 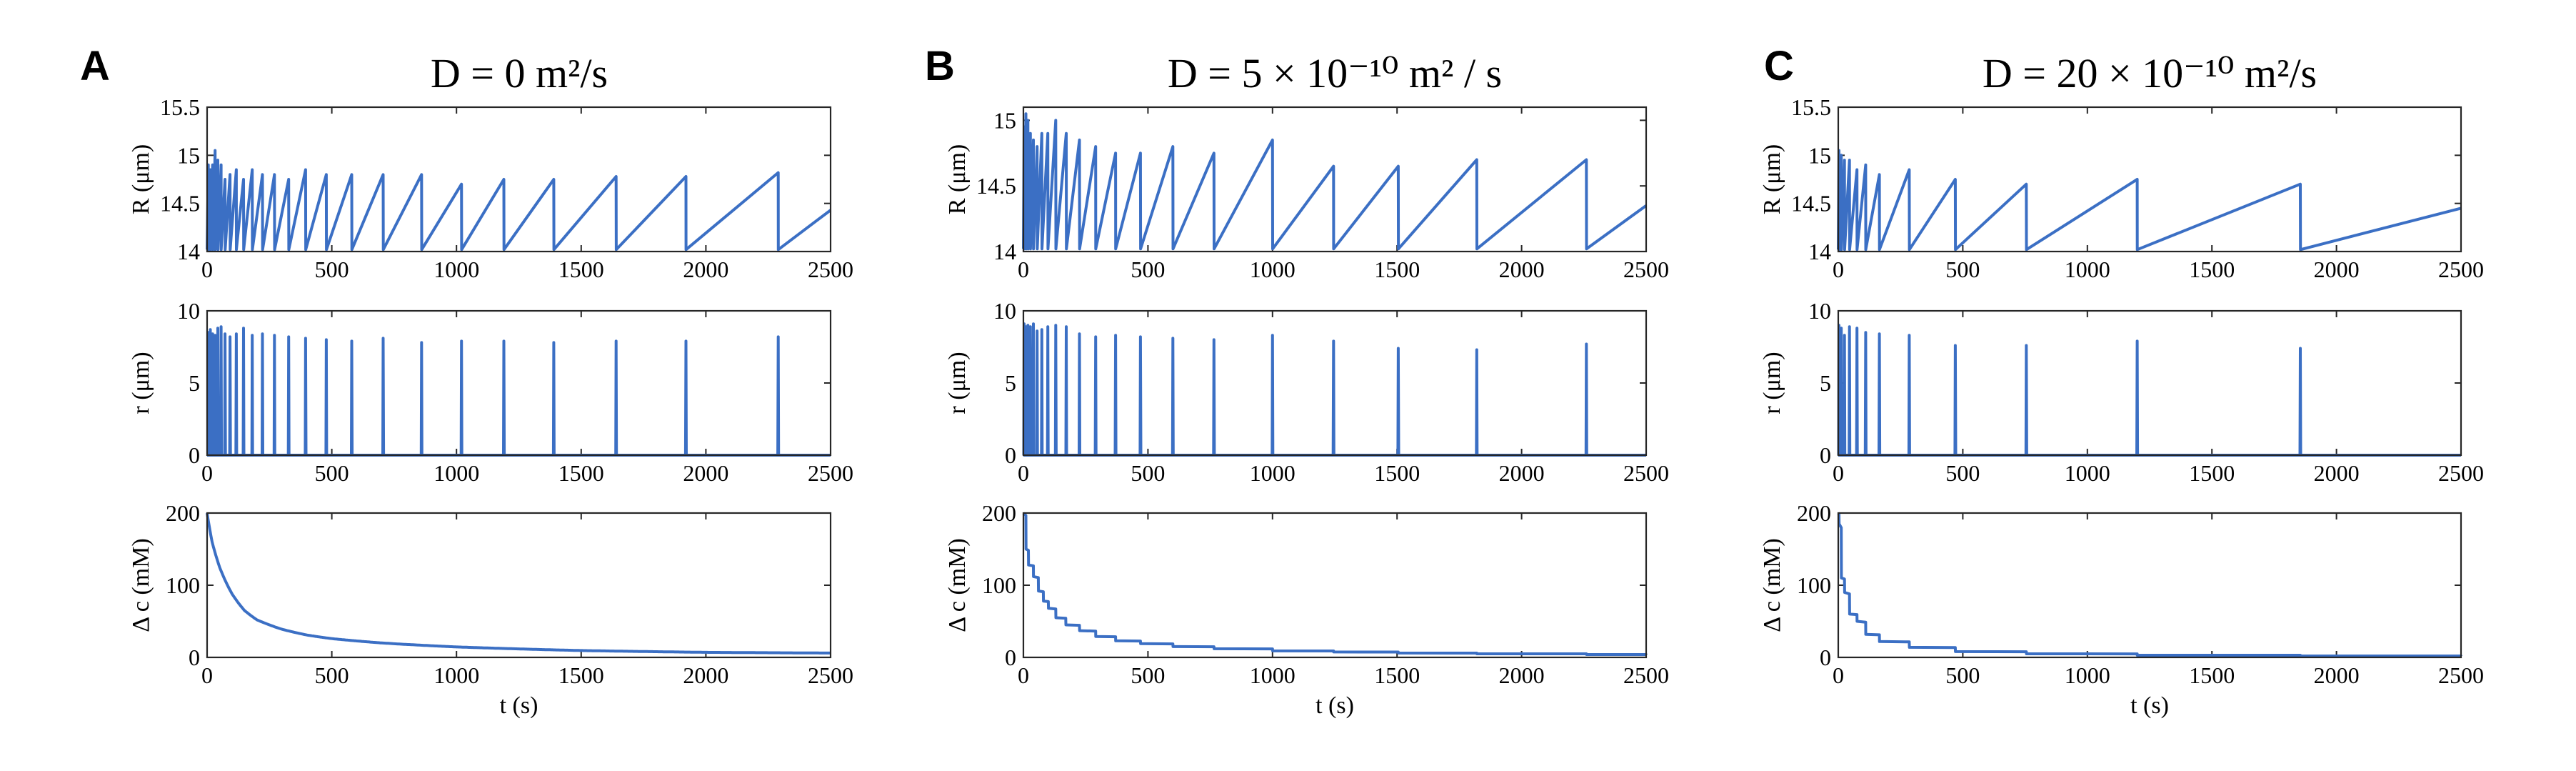 What do you see at coordinates (2150, 584) in the screenshot?
I see `series-line-c-dc` at bounding box center [2150, 584].